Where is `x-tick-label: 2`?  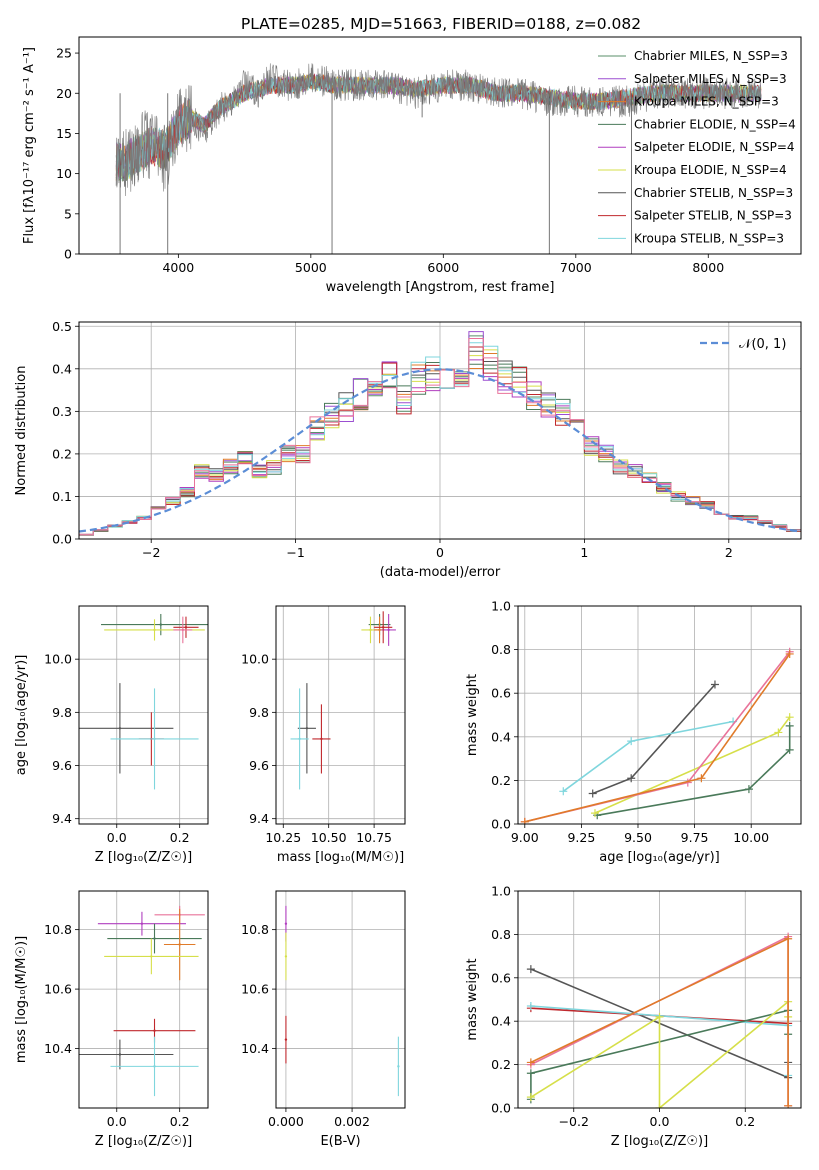
x-tick-label: 2 is located at coordinates (729, 552).